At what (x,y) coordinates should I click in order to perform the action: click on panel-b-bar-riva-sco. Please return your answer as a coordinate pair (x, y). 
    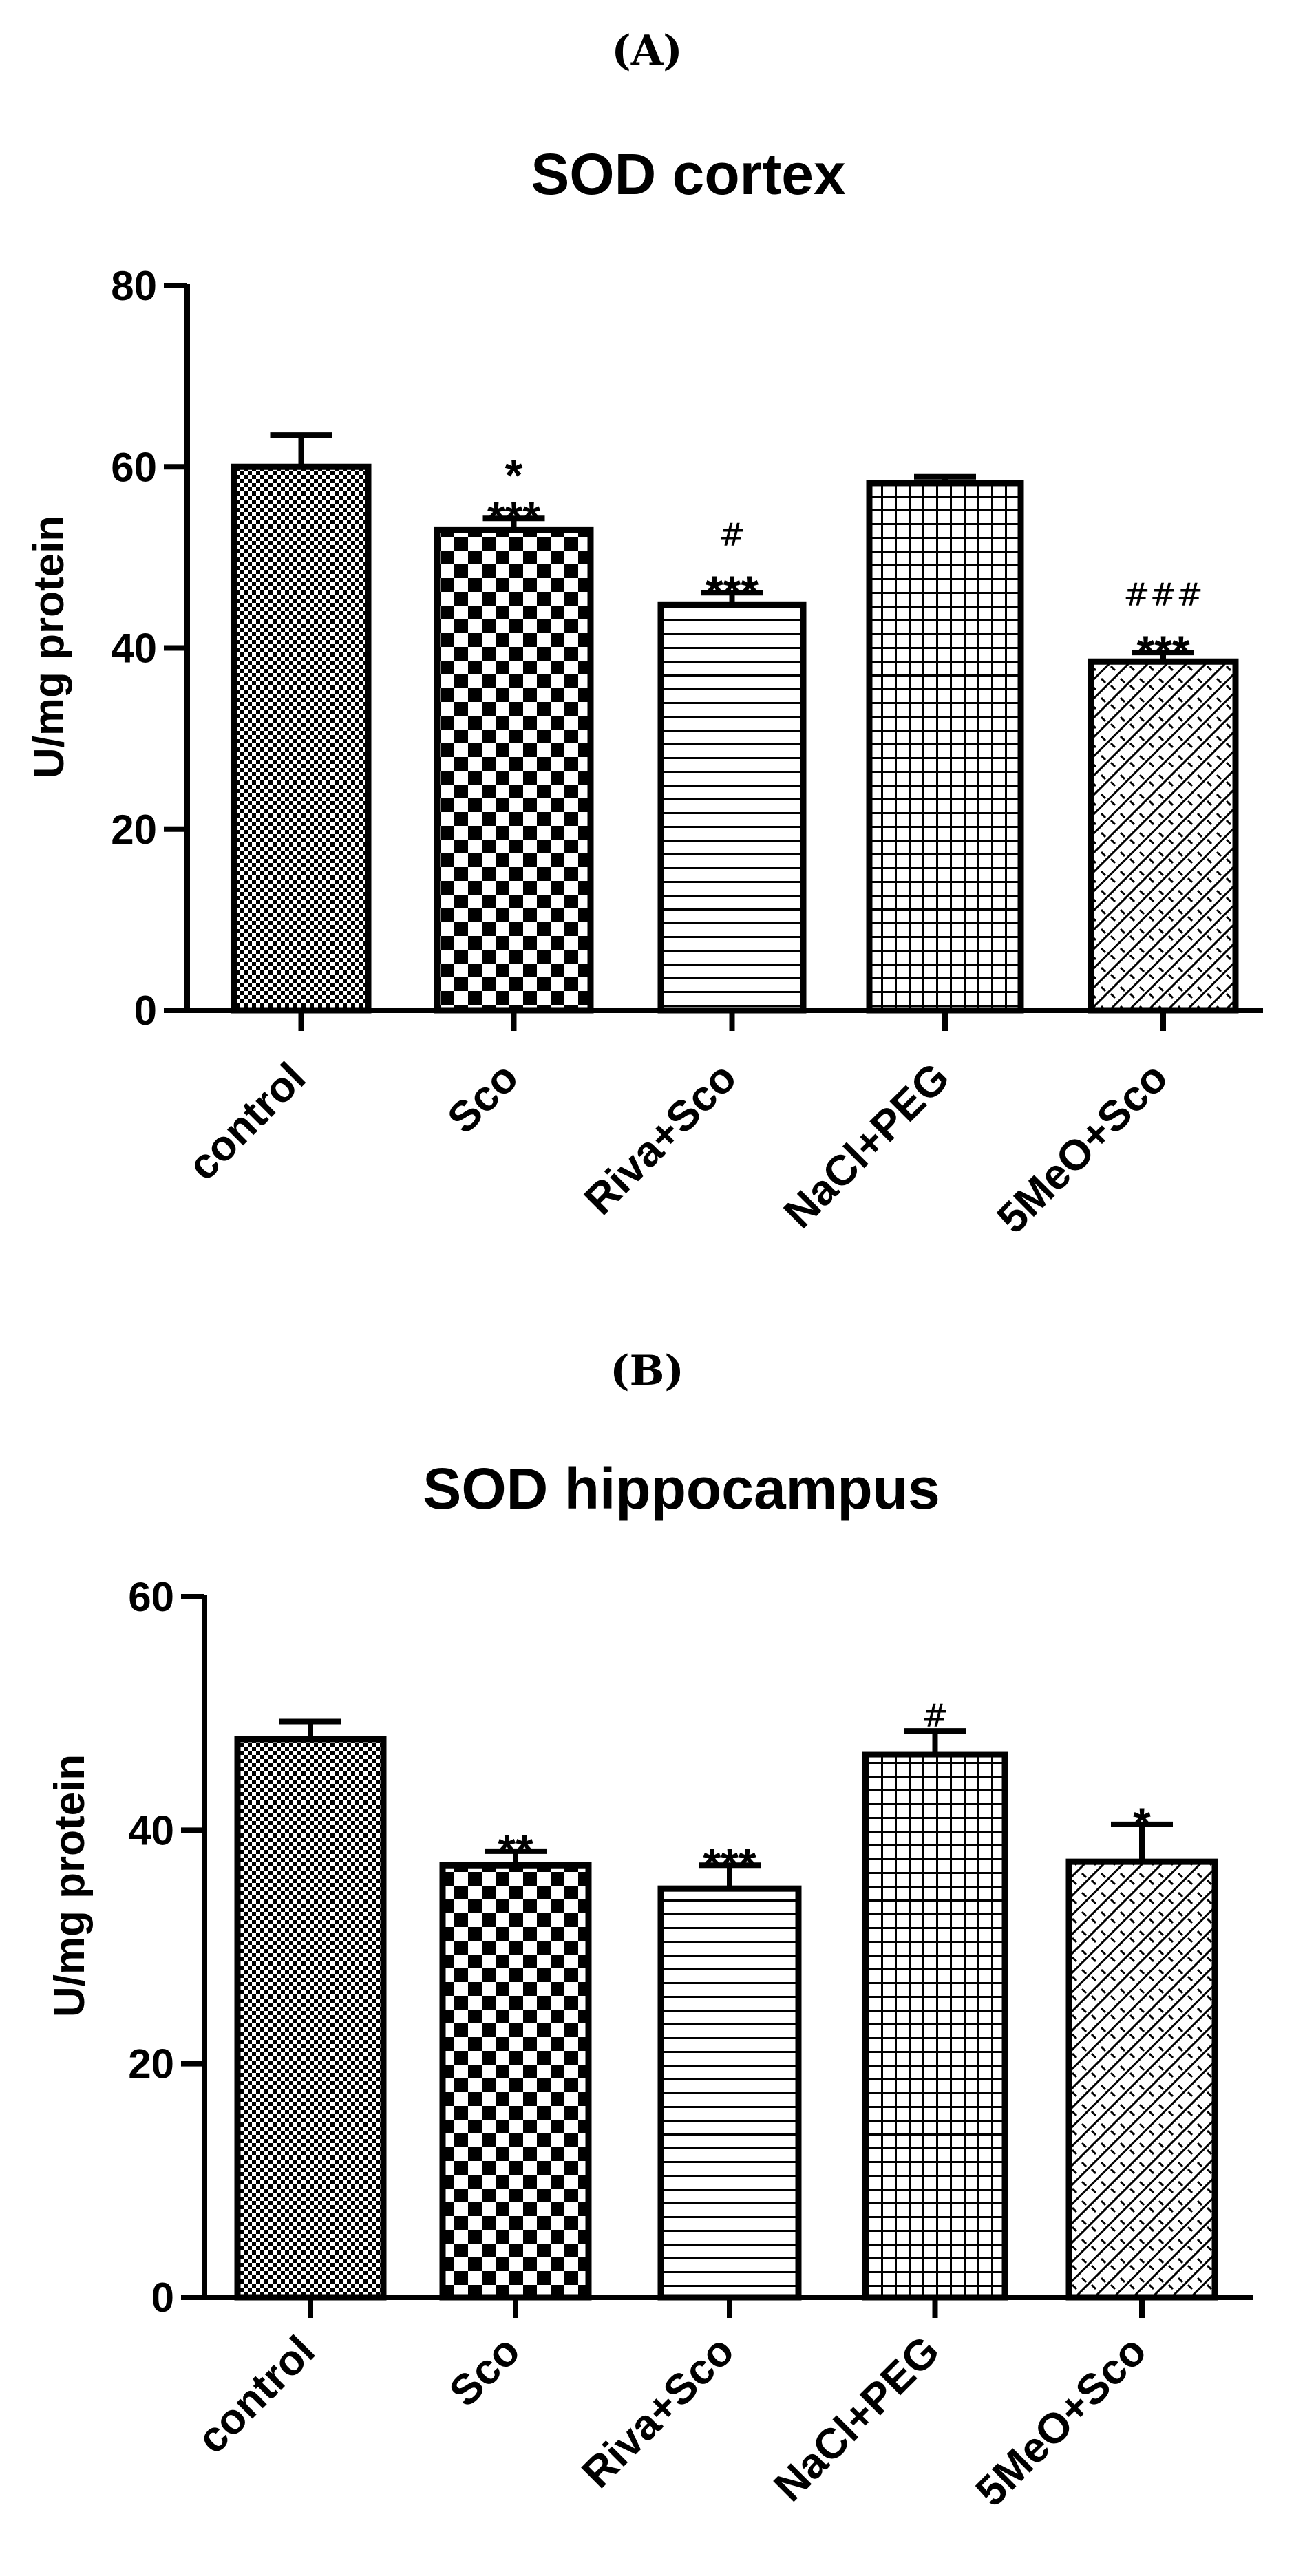
    Looking at the image, I should click on (729, 2093).